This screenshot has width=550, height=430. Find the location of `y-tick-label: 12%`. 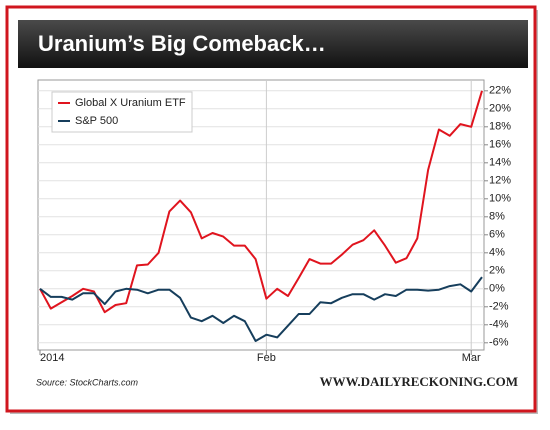

y-tick-label: 12% is located at coordinates (500, 181).